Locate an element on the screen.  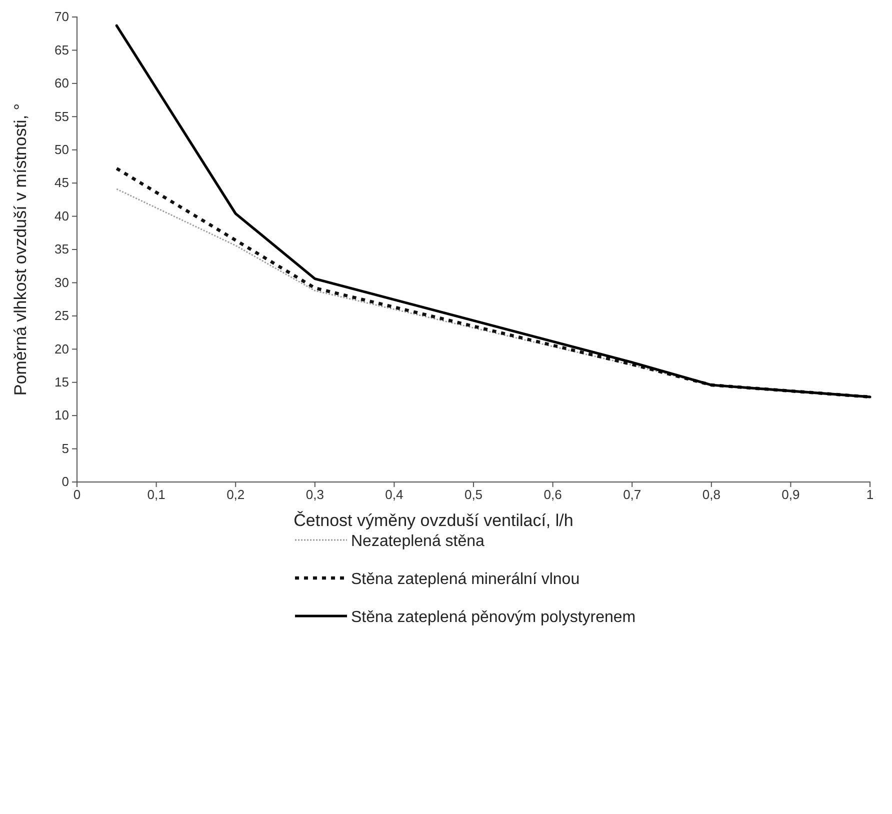
x-tick-label: 0,9 is located at coordinates (791, 494).